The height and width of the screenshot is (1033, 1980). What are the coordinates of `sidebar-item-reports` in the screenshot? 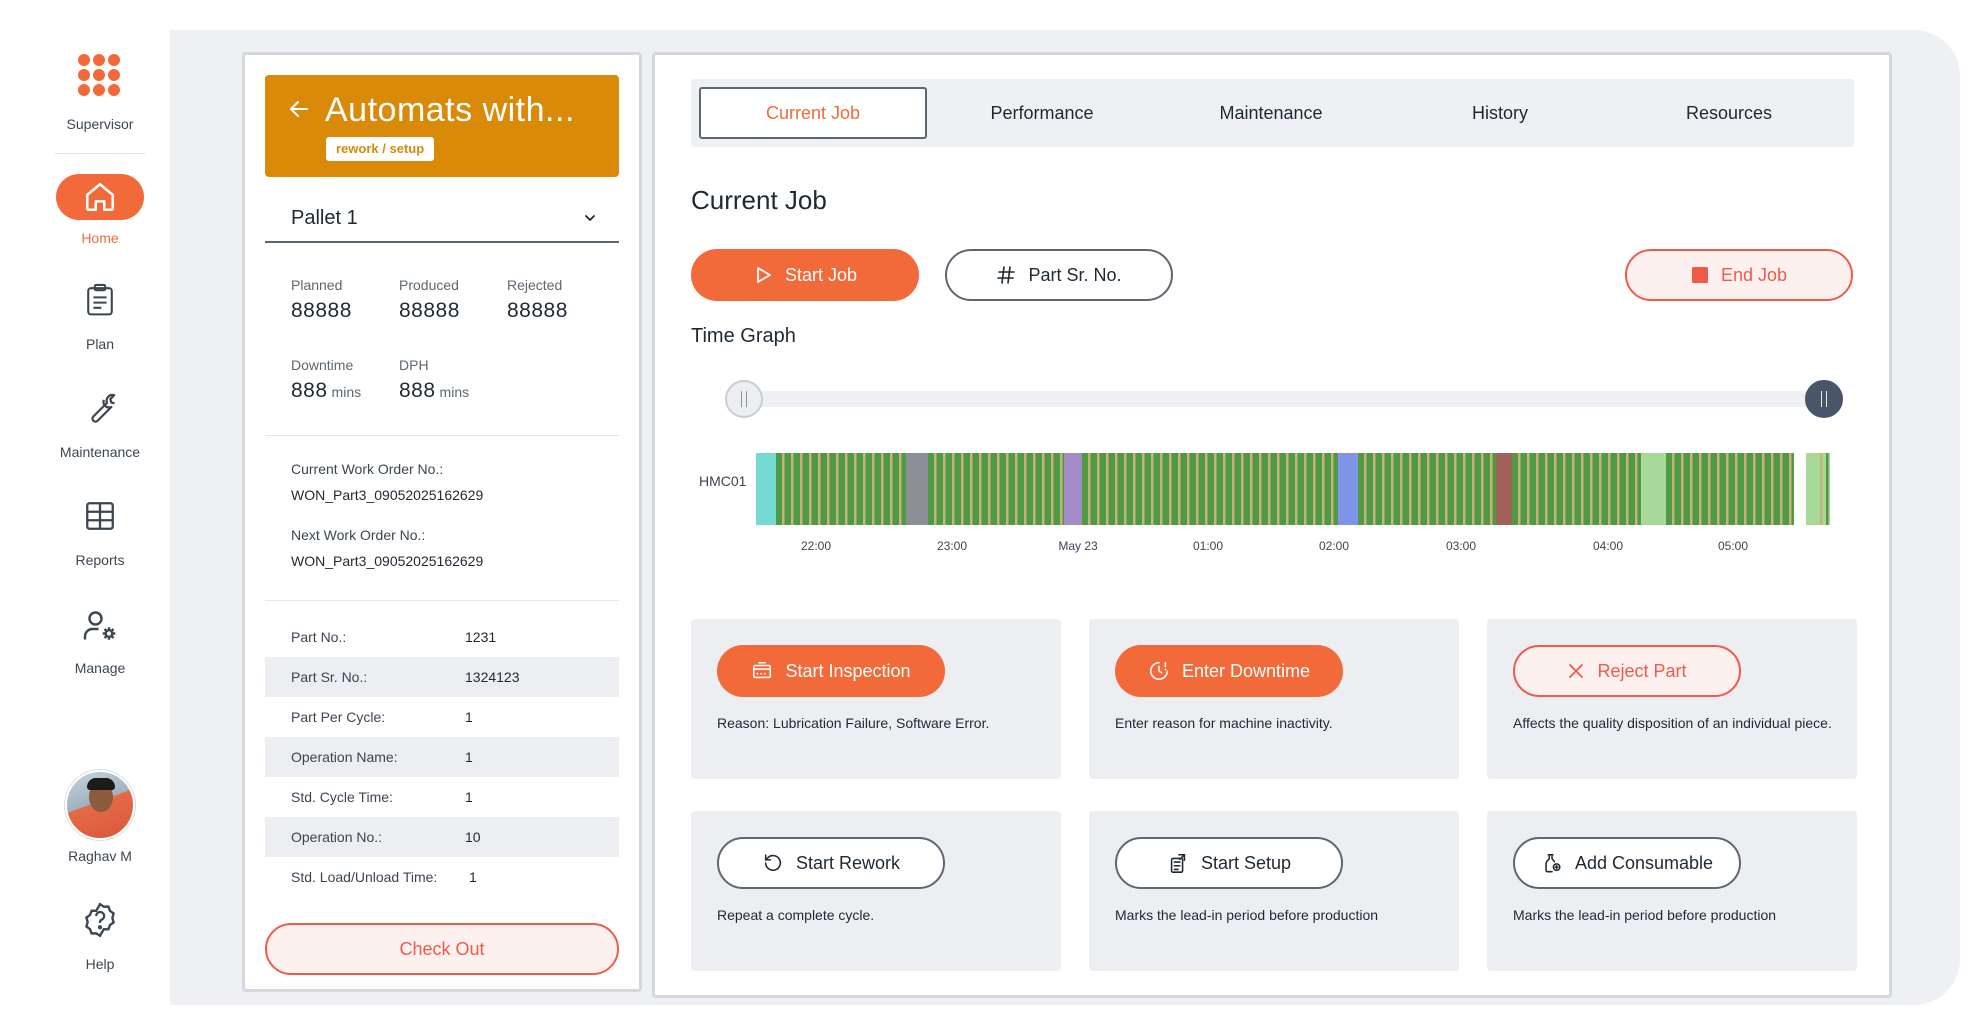 It's located at (100, 516).